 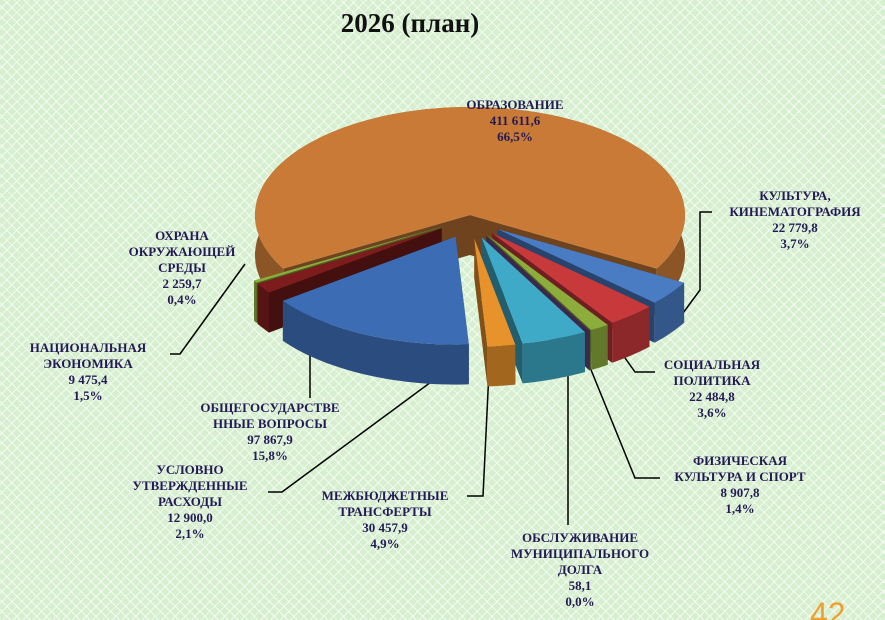 What do you see at coordinates (828, 608) in the screenshot?
I see `page-number: 42` at bounding box center [828, 608].